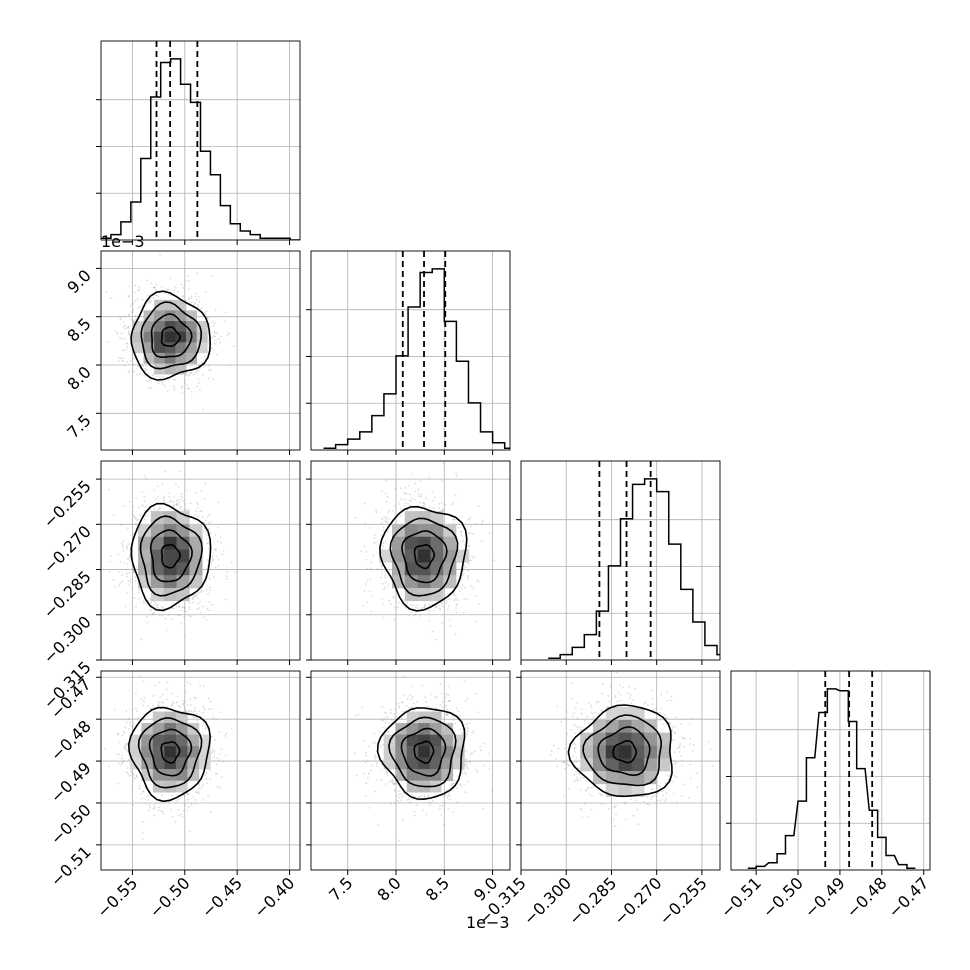  What do you see at coordinates (78, 377) in the screenshot?
I see `y-tick-label: 8.0` at bounding box center [78, 377].